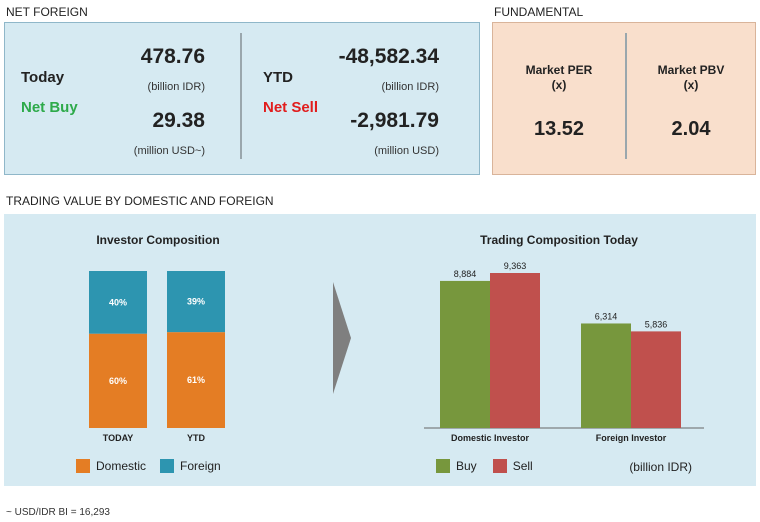  What do you see at coordinates (196, 438) in the screenshot?
I see `category-tick-label: YTD` at bounding box center [196, 438].